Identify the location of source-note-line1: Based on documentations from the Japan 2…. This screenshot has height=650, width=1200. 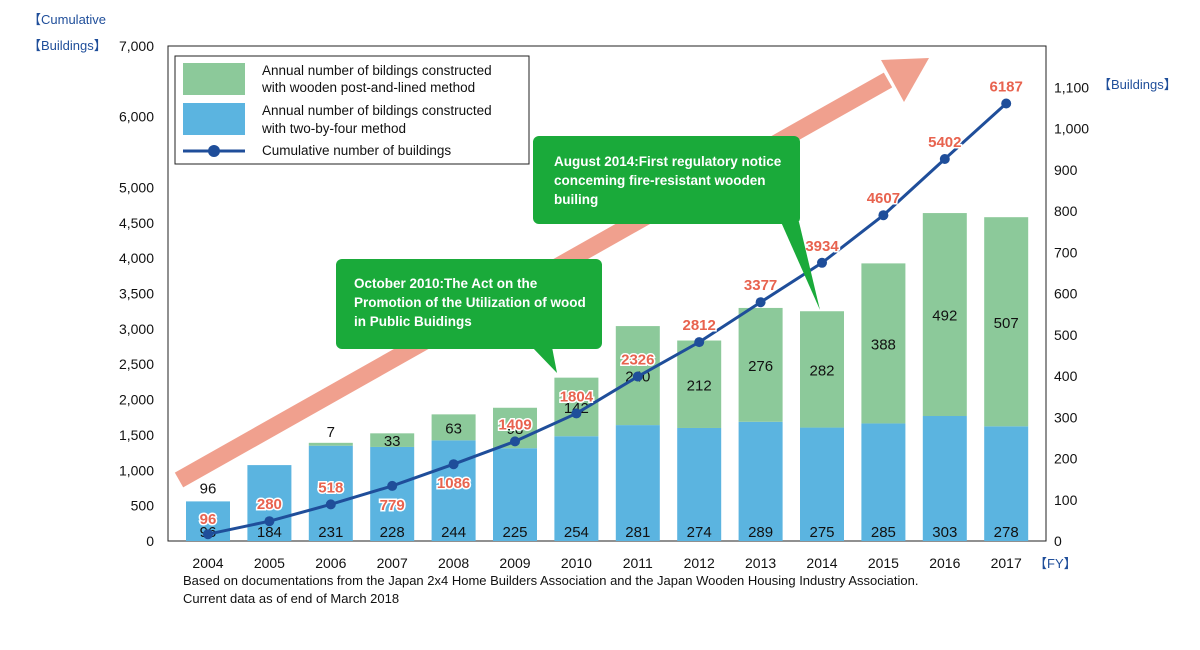
(550, 580).